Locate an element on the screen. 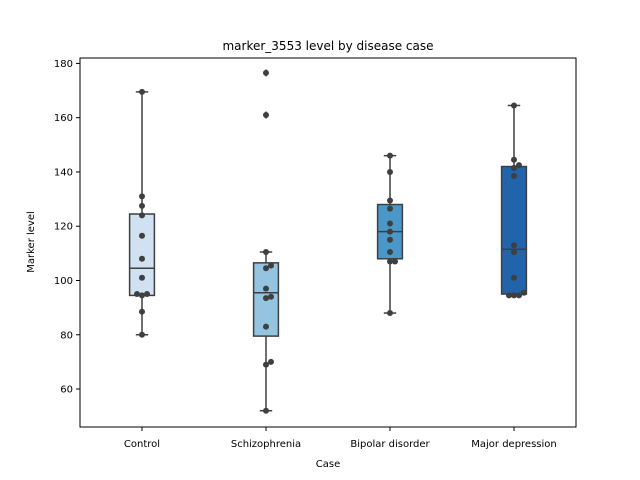 Image resolution: width=640 pixels, height=480 pixels. box-group-major-depression is located at coordinates (514, 200).